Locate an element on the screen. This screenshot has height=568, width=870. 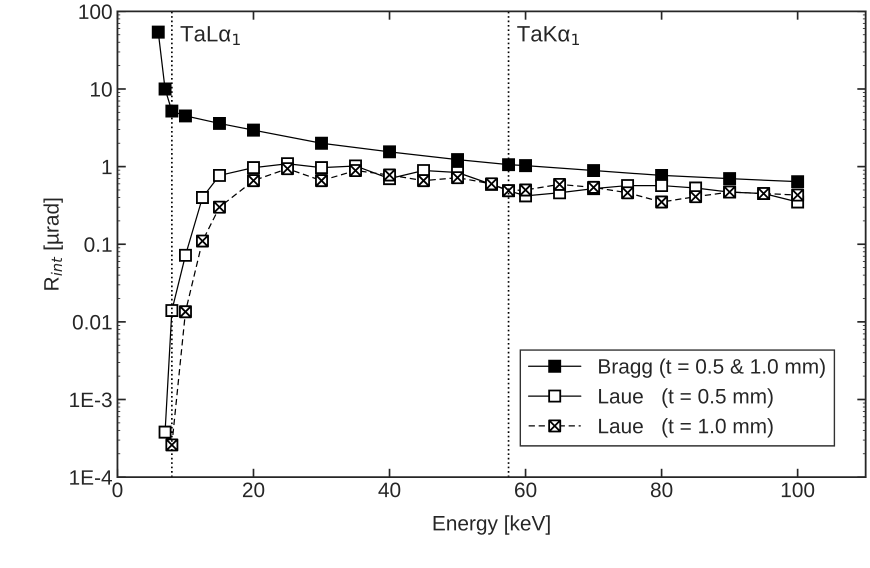
y-axis-title: R$_{int}$ [µrad] is located at coordinates (53, 244).